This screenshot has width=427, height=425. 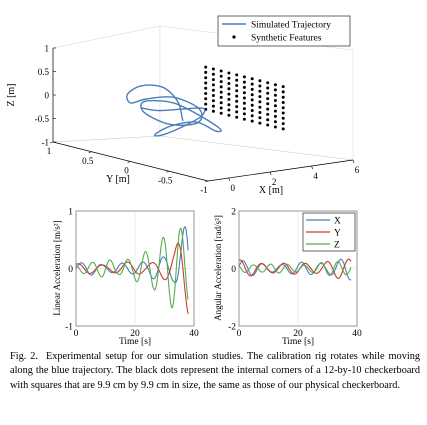 I want to click on y-tick-label: -1, so click(x=204, y=190).